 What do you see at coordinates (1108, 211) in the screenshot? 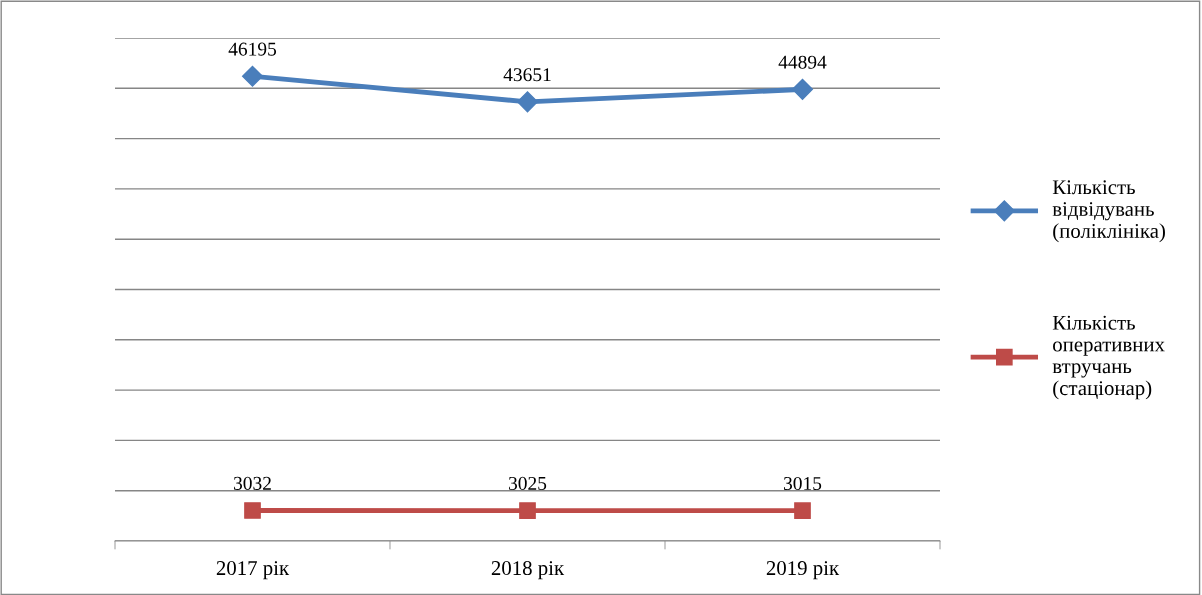
I see `legend-label: Кількість відвідувань (поліклініка)` at bounding box center [1108, 211].